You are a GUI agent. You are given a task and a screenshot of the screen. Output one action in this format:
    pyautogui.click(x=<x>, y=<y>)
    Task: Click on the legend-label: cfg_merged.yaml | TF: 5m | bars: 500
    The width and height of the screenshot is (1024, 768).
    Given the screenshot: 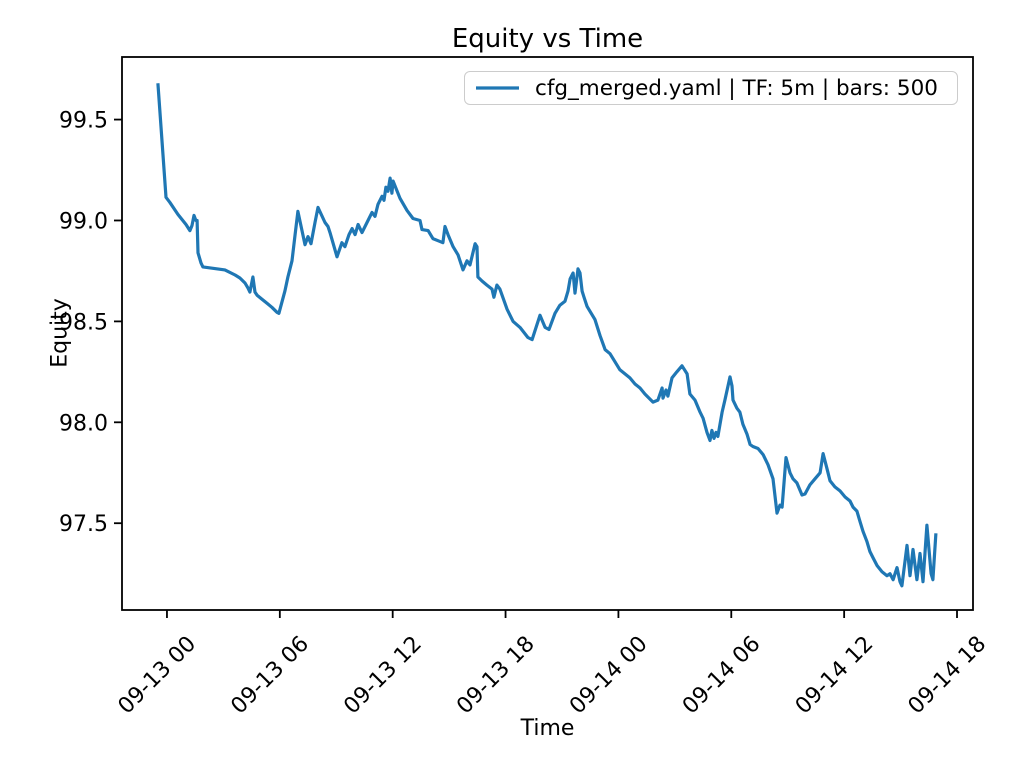 What is the action you would take?
    pyautogui.click(x=736, y=88)
    